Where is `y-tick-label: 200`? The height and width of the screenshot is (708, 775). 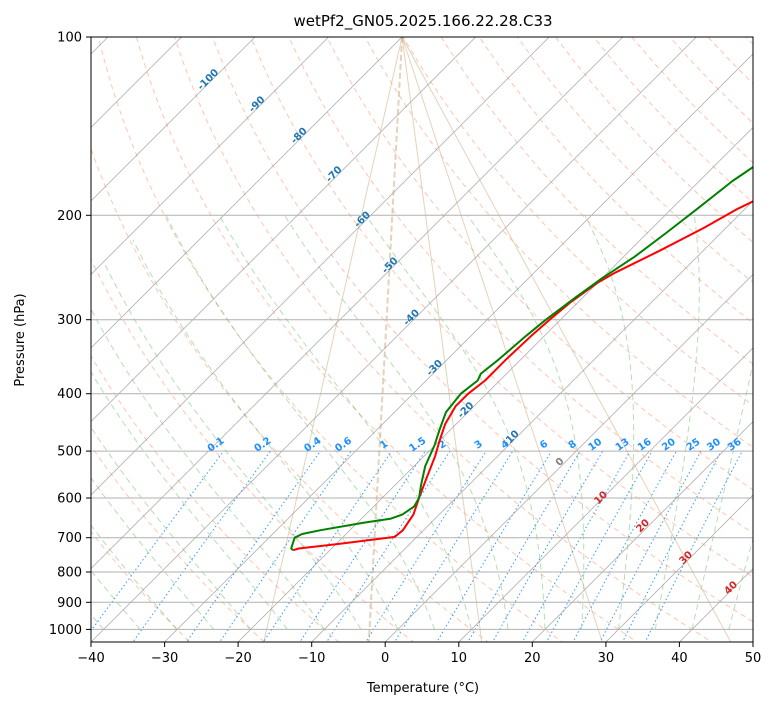 y-tick-label: 200 is located at coordinates (69, 216).